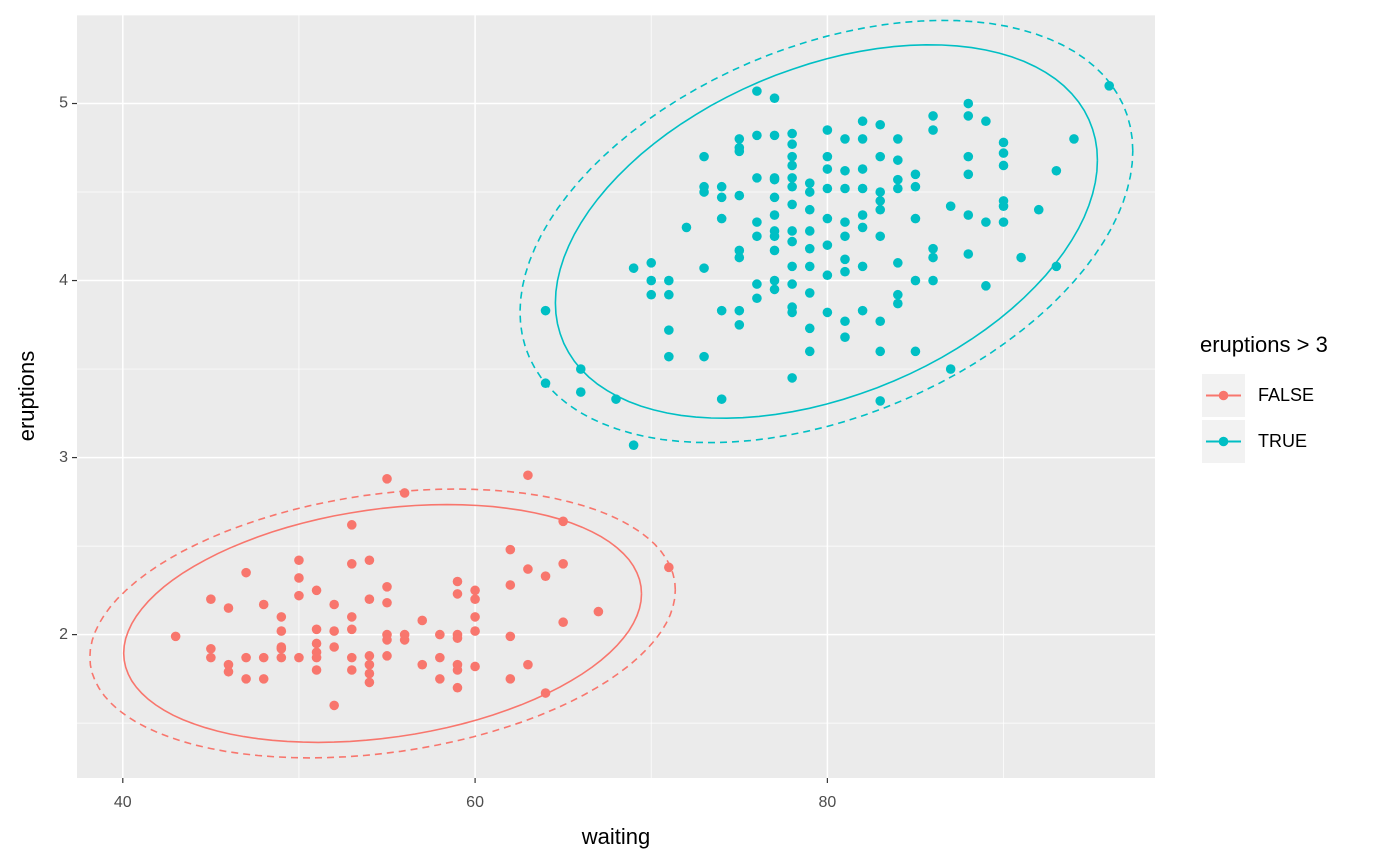  I want to click on y-tick-label: 3, so click(63, 457).